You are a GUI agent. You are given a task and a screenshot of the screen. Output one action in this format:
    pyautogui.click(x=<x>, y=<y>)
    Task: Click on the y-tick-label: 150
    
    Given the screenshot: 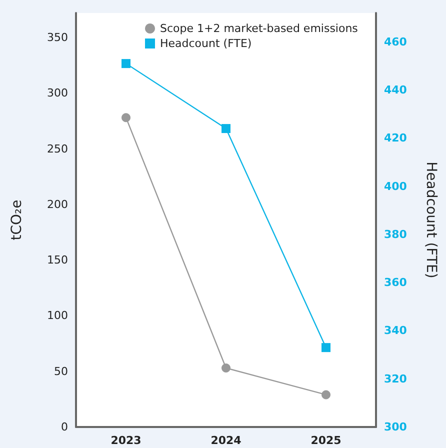 What is the action you would take?
    pyautogui.click(x=57, y=260)
    